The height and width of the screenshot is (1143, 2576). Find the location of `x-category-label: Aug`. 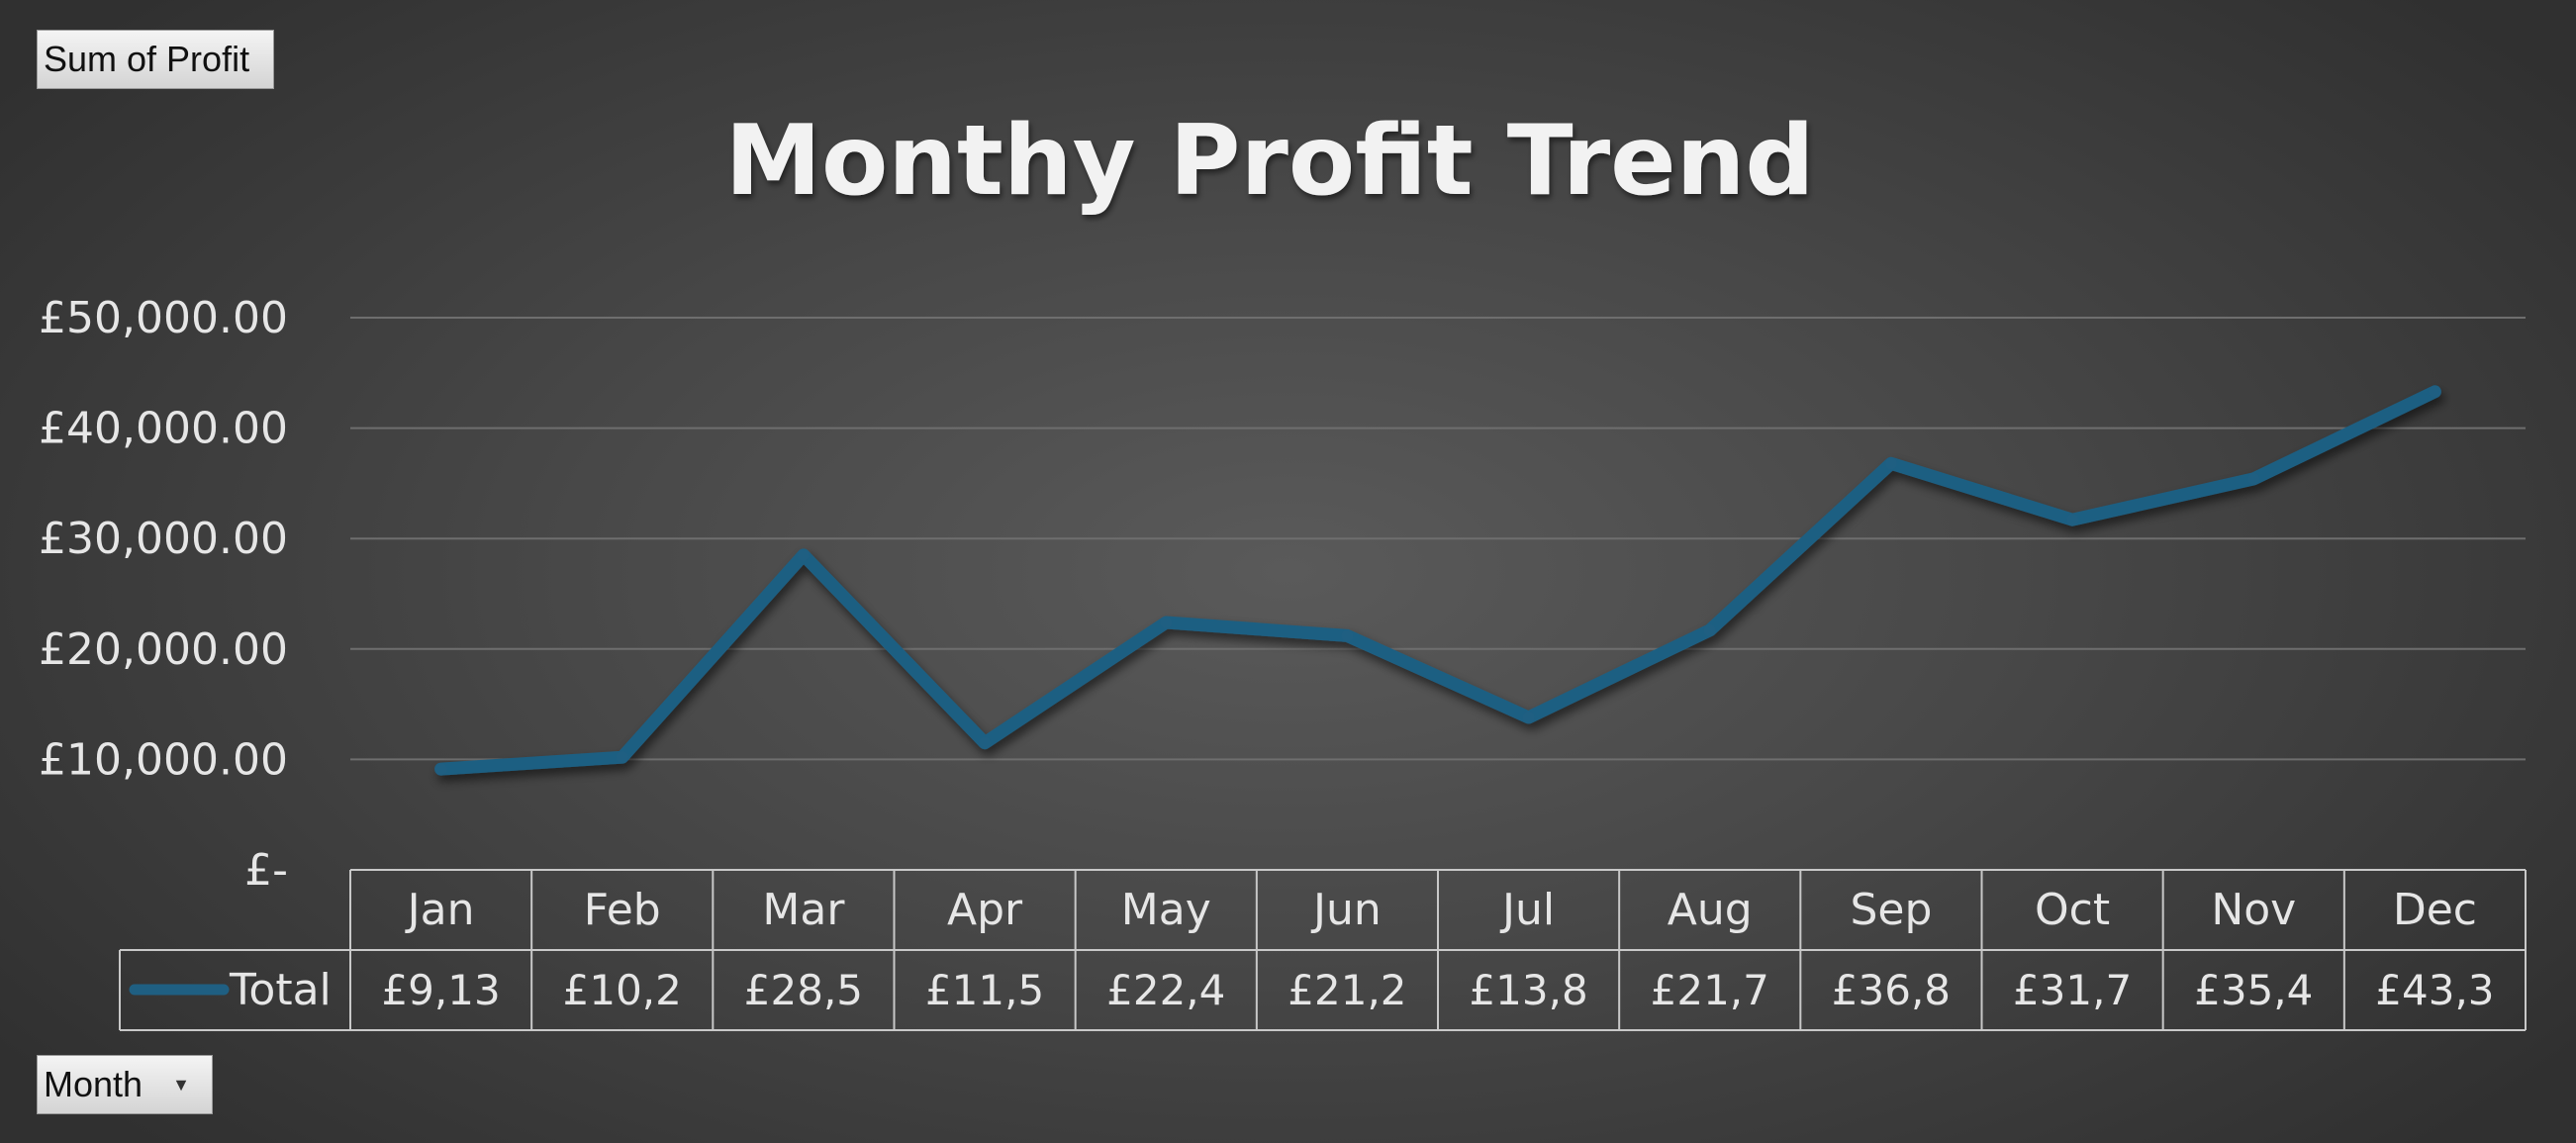

x-category-label: Aug is located at coordinates (1710, 910).